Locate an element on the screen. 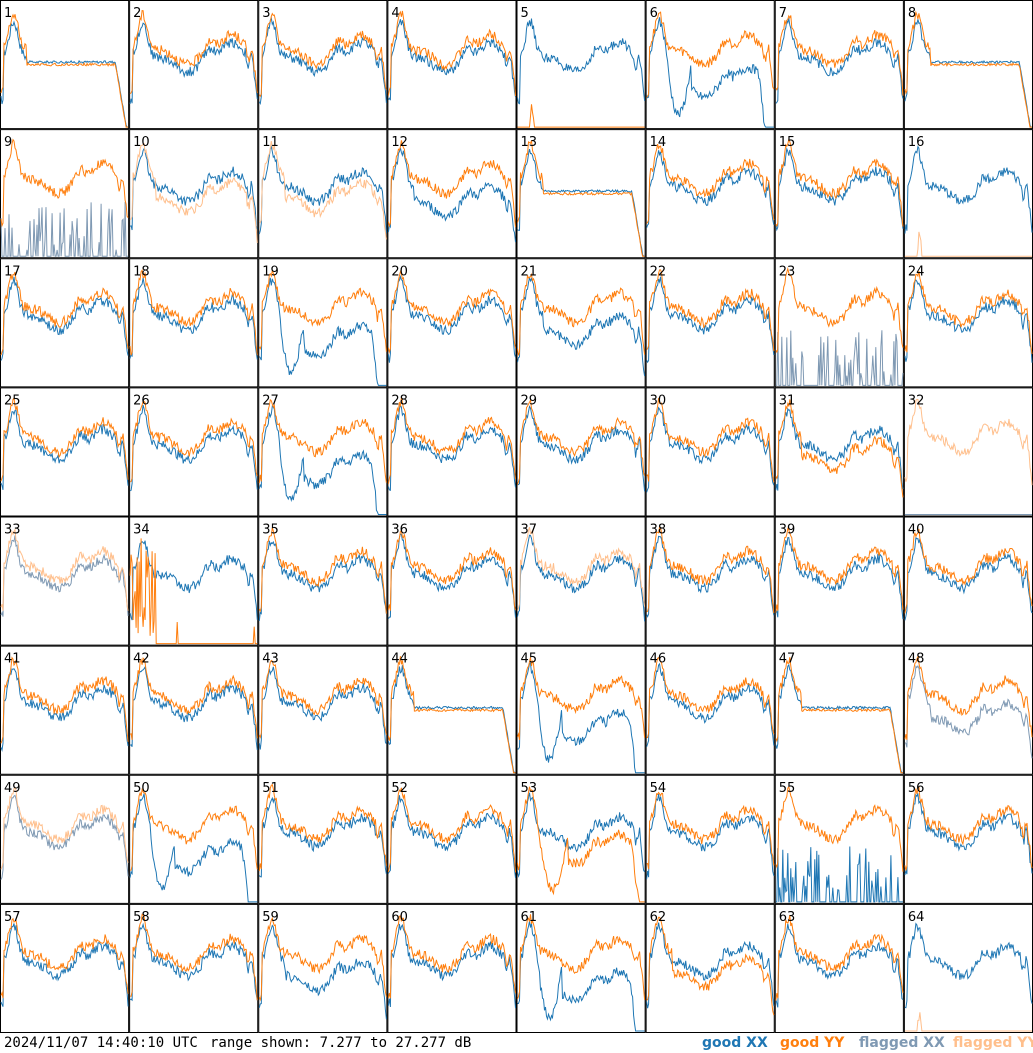  panel-42: 42 is located at coordinates (194, 710).